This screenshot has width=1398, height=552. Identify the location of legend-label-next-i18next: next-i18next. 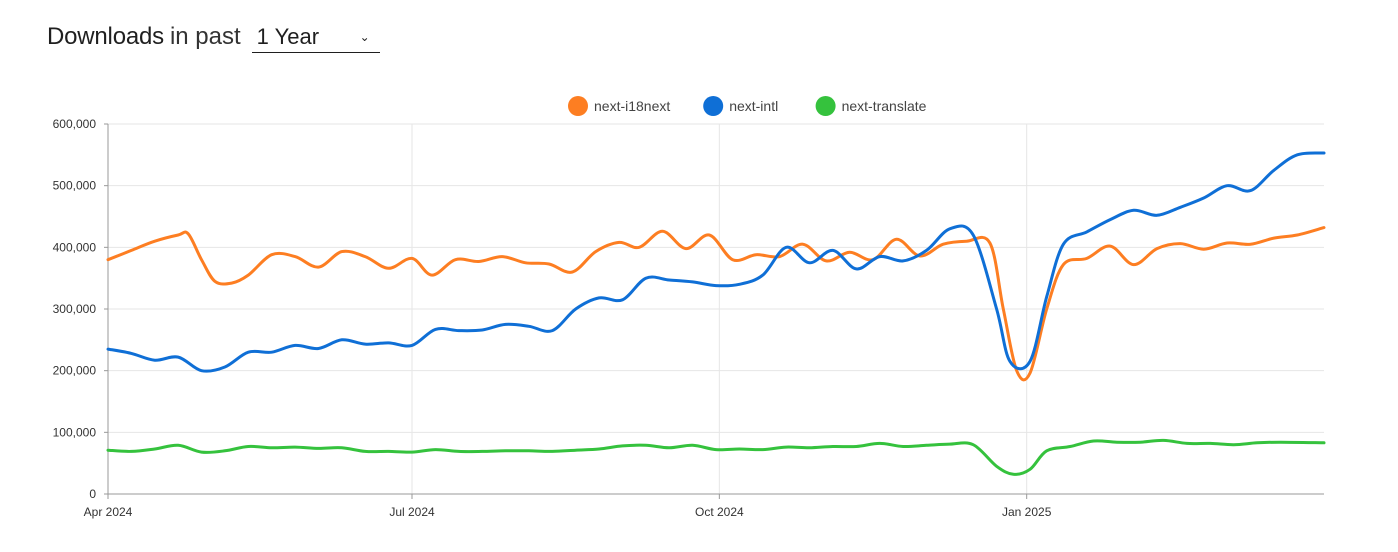
(632, 106).